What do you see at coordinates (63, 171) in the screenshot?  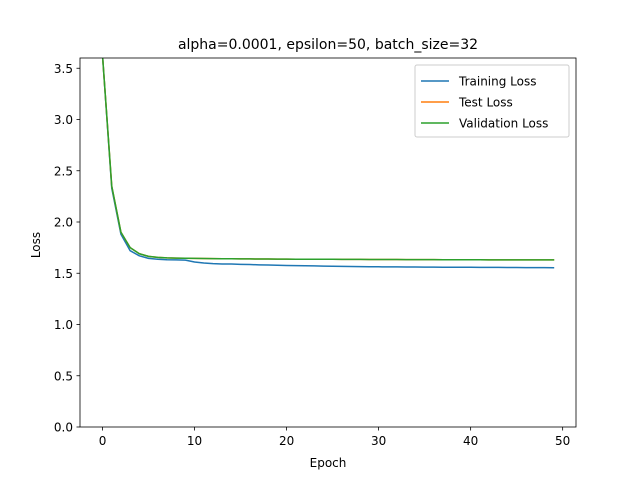 I see `y-tick-label-5: 2.5` at bounding box center [63, 171].